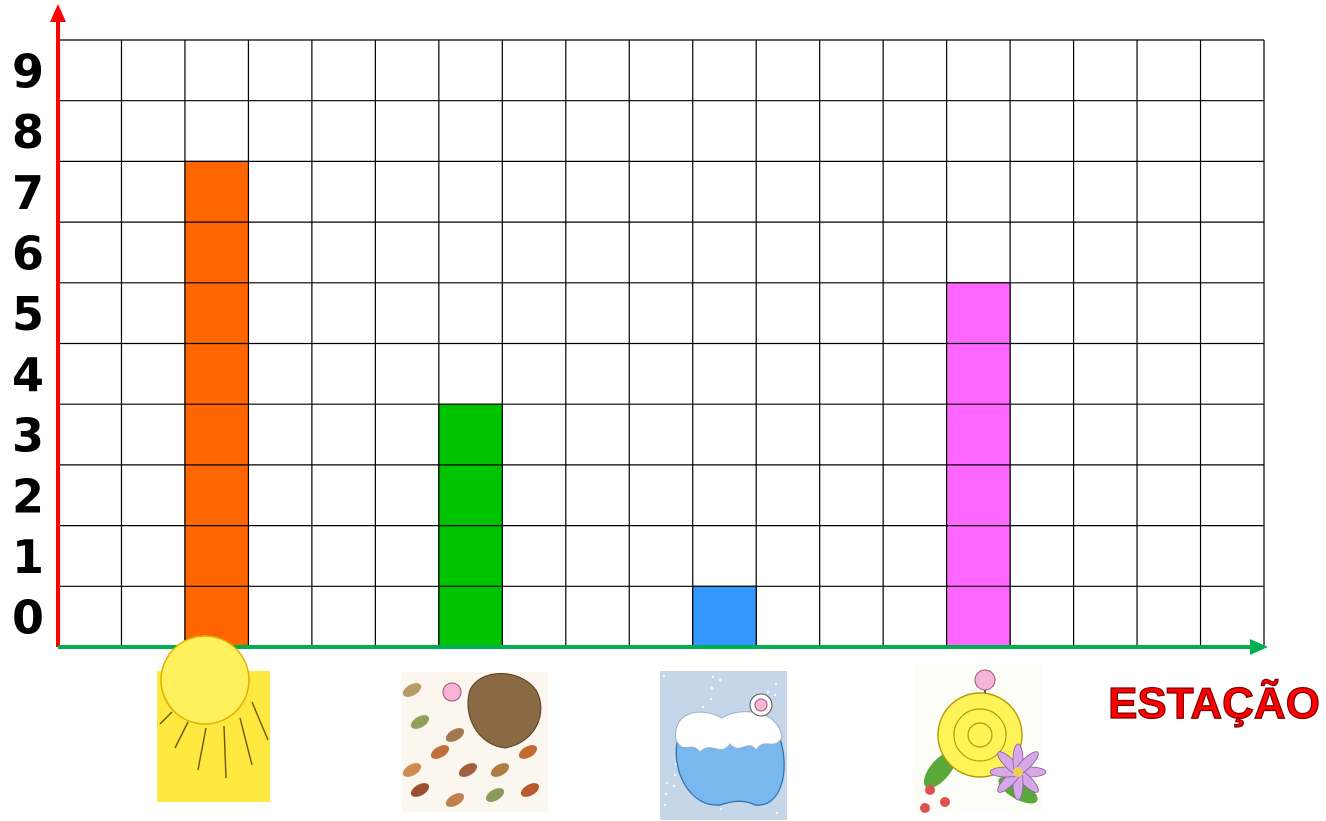  I want to click on x-axis-title: ESTAÇÃO, so click(1214, 703).